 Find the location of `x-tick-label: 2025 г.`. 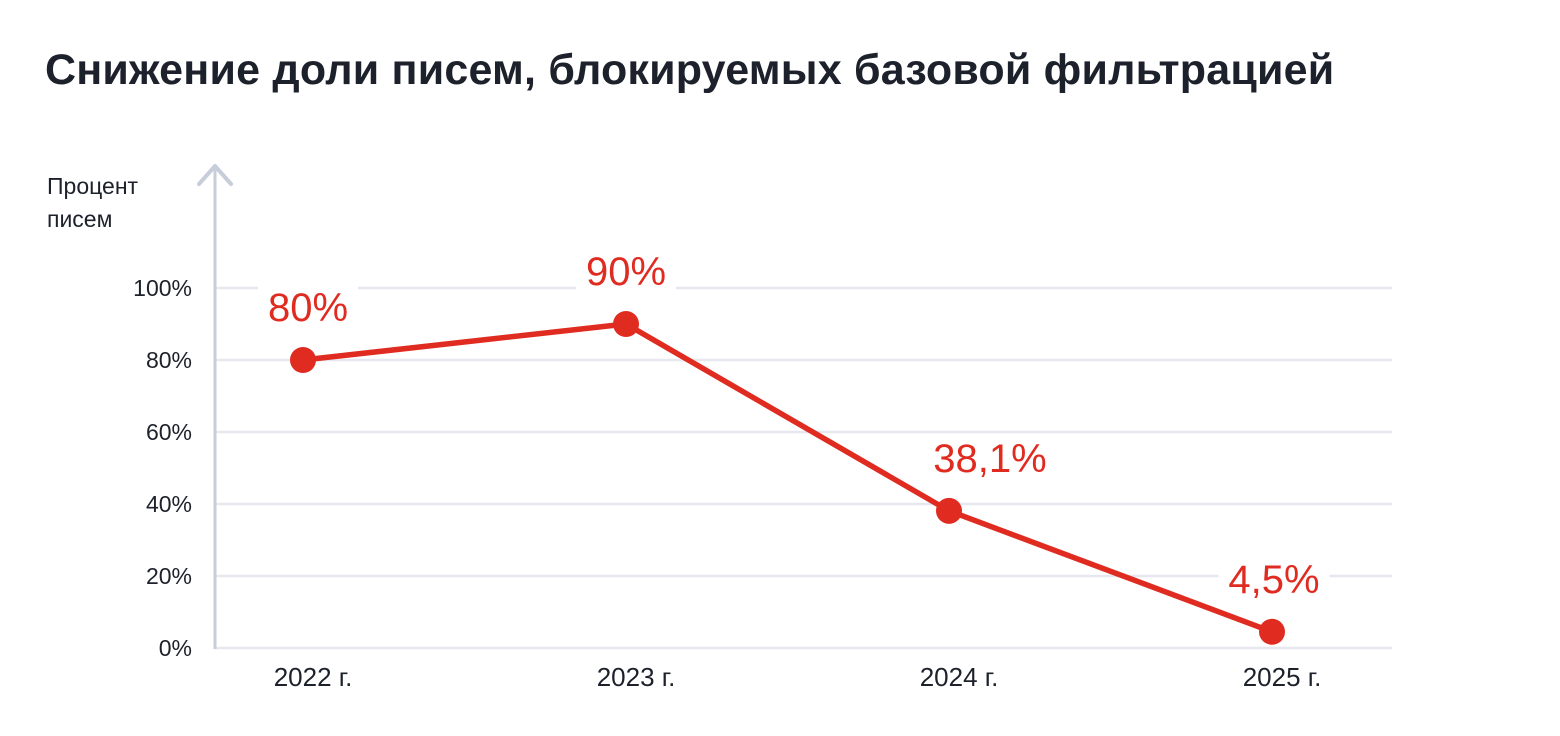

x-tick-label: 2025 г. is located at coordinates (1282, 677).